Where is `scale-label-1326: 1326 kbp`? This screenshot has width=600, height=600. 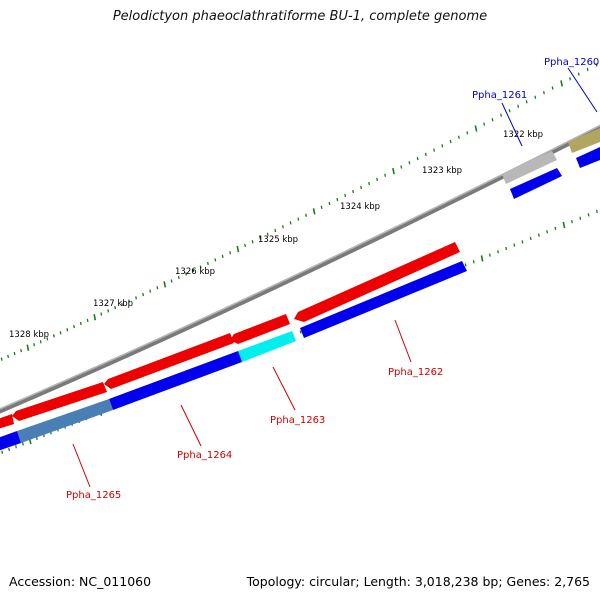 scale-label-1326: 1326 kbp is located at coordinates (195, 272).